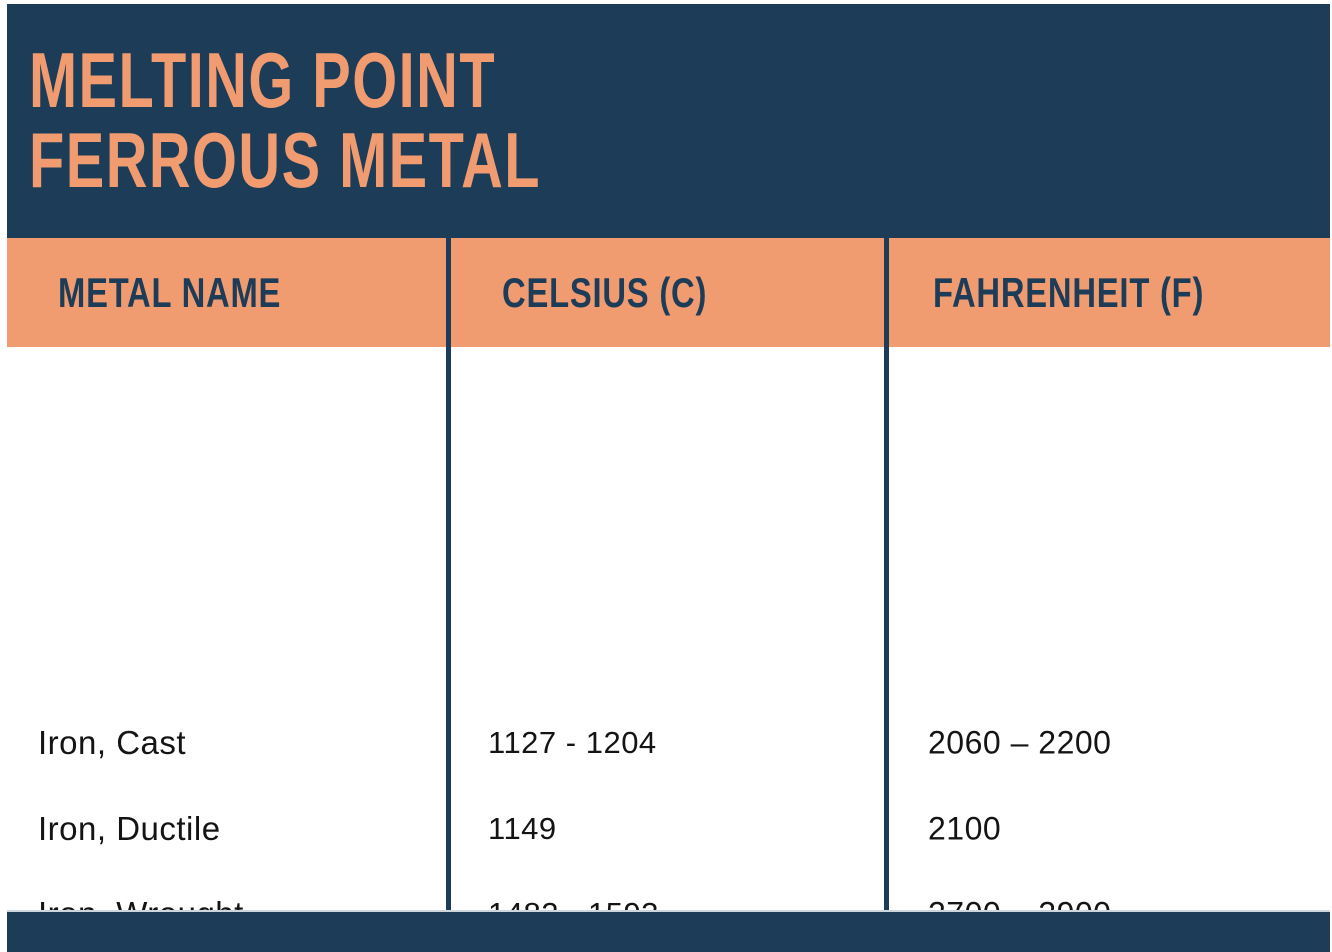 This screenshot has height=952, width=1332. I want to click on footer-band, so click(668, 931).